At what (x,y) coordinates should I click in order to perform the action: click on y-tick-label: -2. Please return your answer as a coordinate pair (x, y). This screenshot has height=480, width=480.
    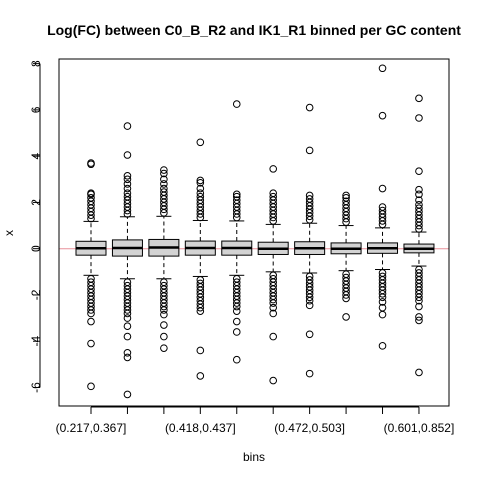
    Looking at the image, I should click on (36, 294).